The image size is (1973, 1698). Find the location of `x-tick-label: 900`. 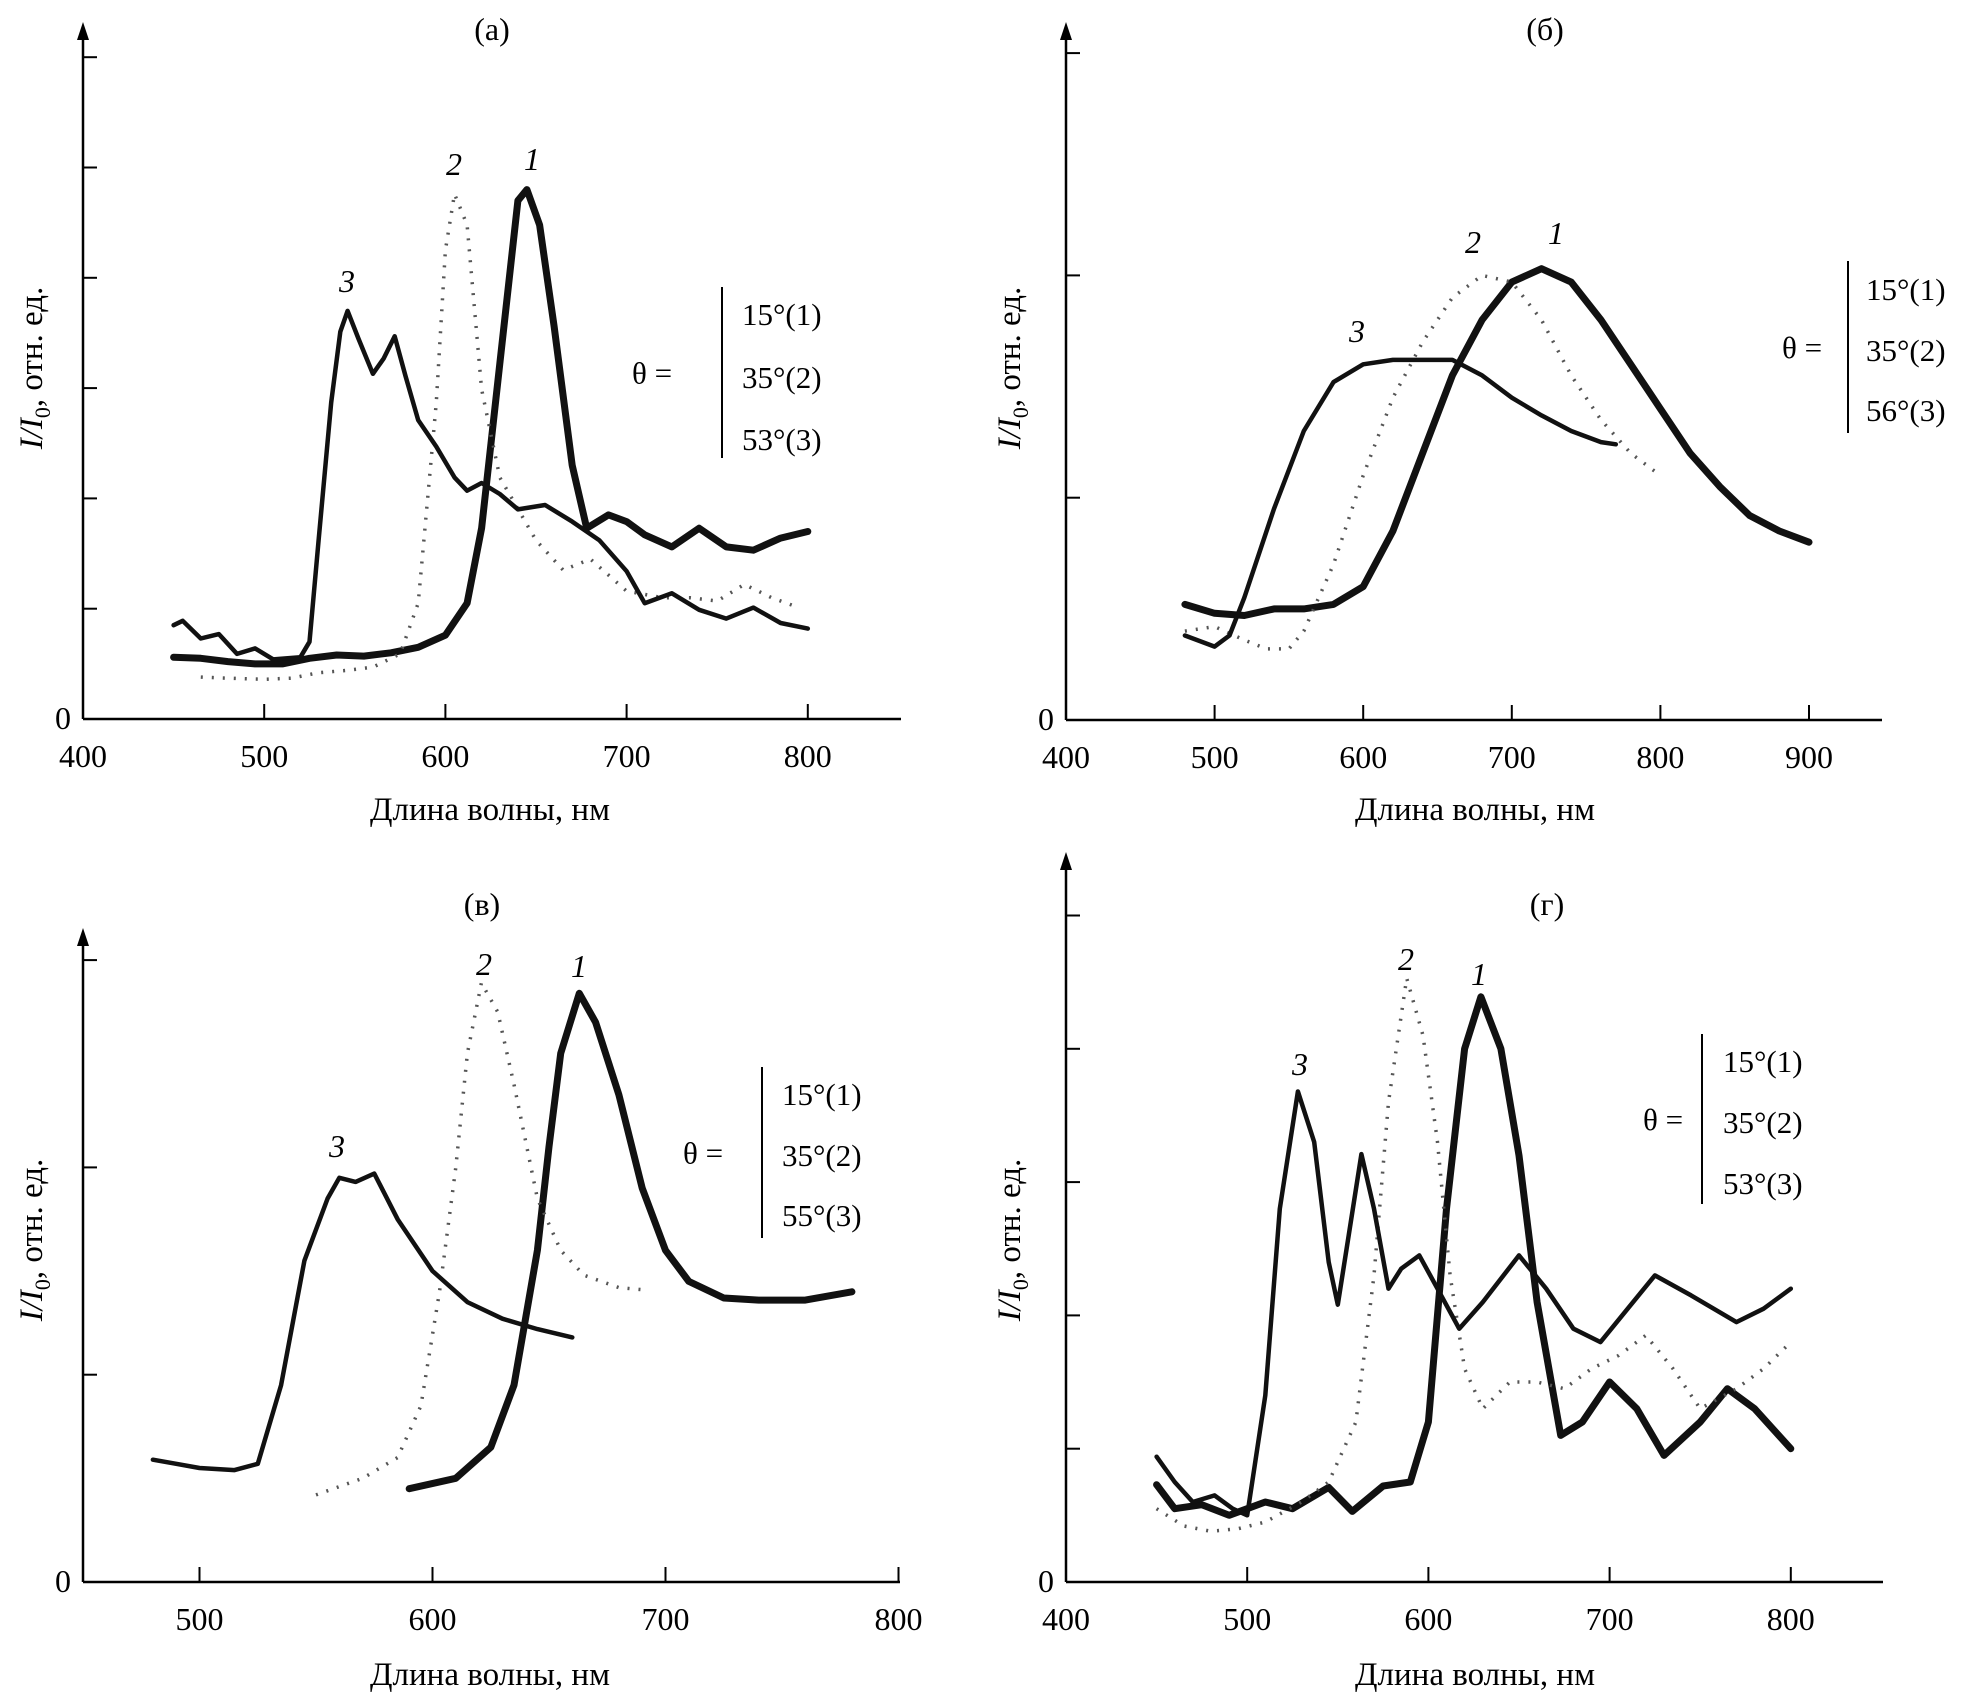

x-tick-label: 900 is located at coordinates (1809, 757).